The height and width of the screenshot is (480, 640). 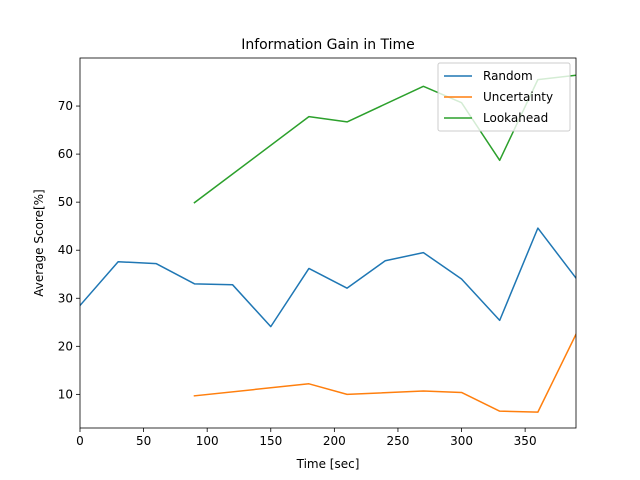 What do you see at coordinates (384, 373) in the screenshot?
I see `series-line-uncertainty` at bounding box center [384, 373].